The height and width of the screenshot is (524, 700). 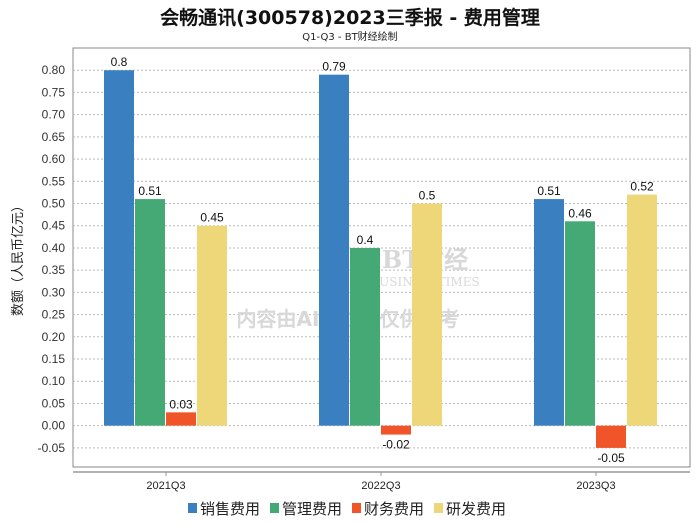 I want to click on data-label: 0.79, so click(x=334, y=67).